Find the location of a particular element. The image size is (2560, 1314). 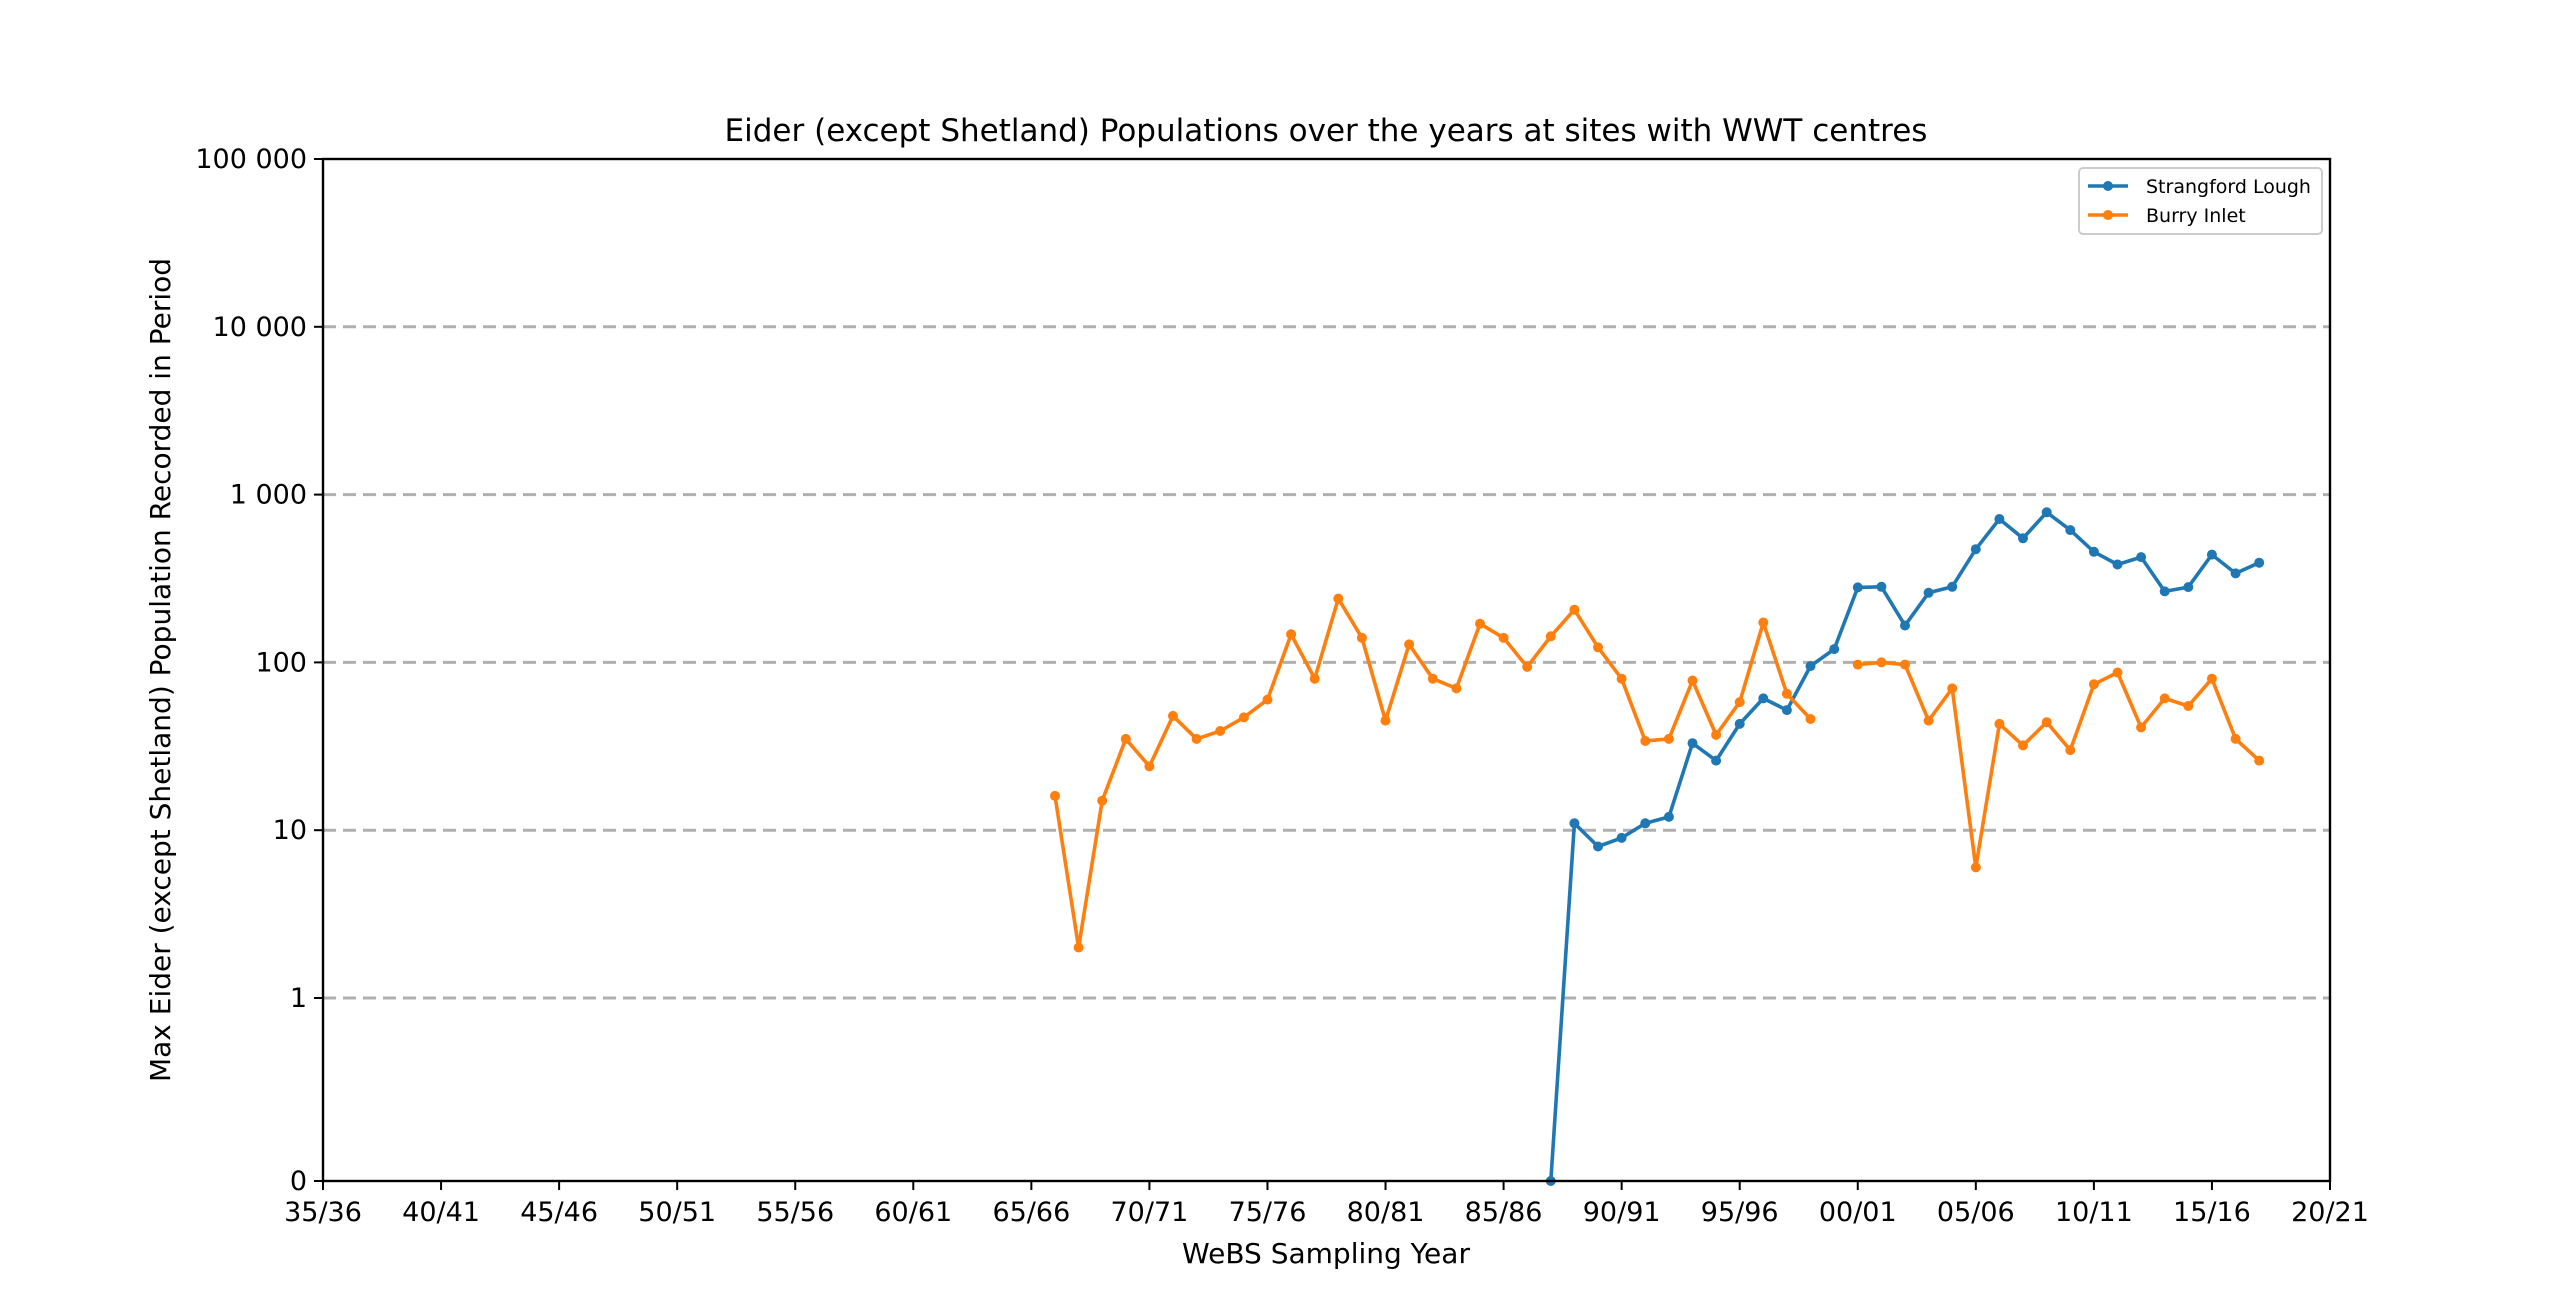

data-point-burry-inlet-1968 is located at coordinates (1102, 800).